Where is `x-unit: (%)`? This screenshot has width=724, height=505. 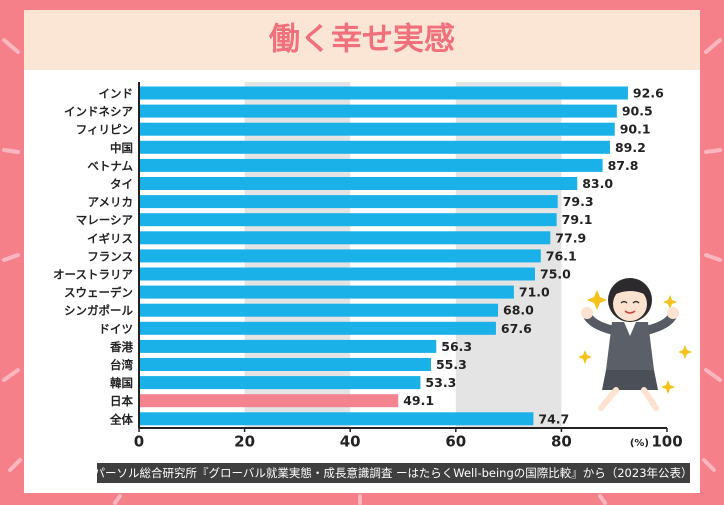 x-unit: (%) is located at coordinates (639, 443).